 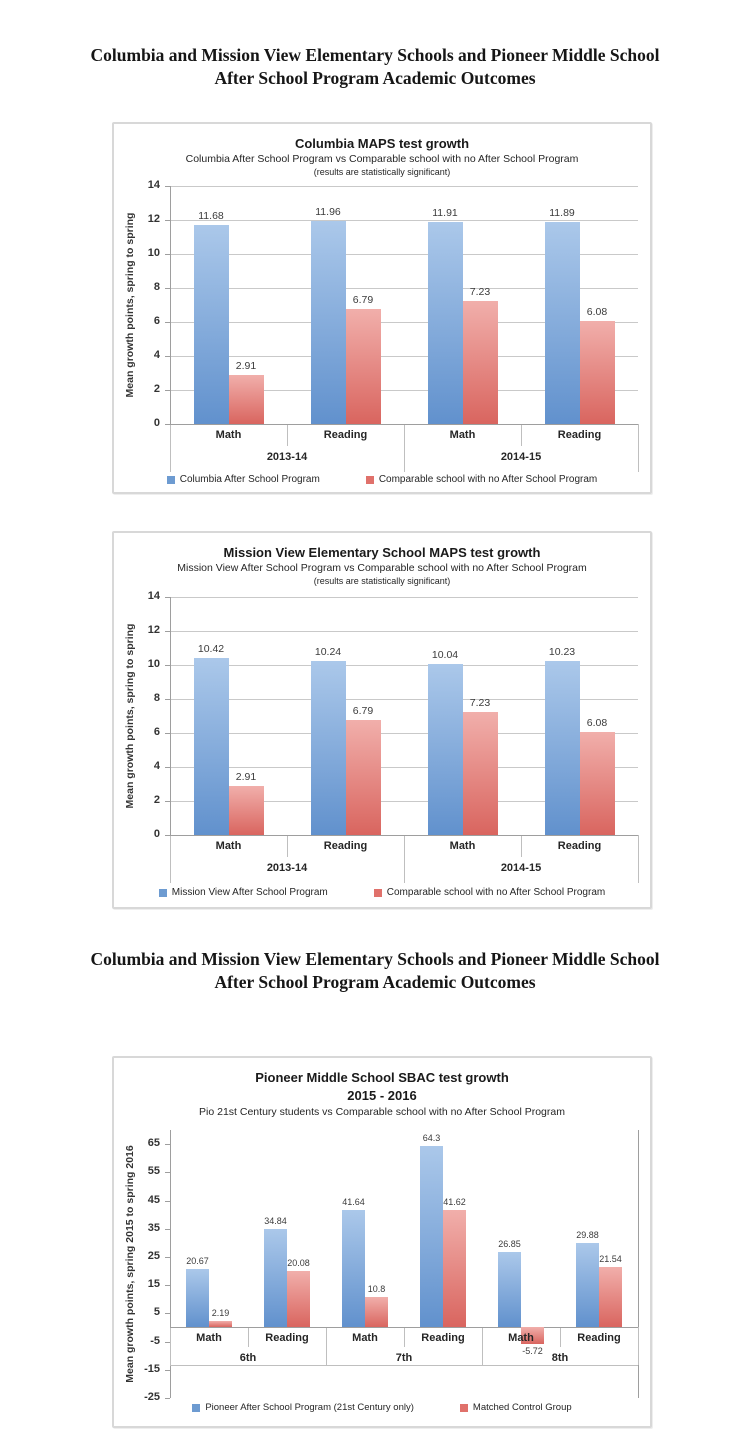 What do you see at coordinates (156, 1312) in the screenshot?
I see `y-tick-label: 5` at bounding box center [156, 1312].